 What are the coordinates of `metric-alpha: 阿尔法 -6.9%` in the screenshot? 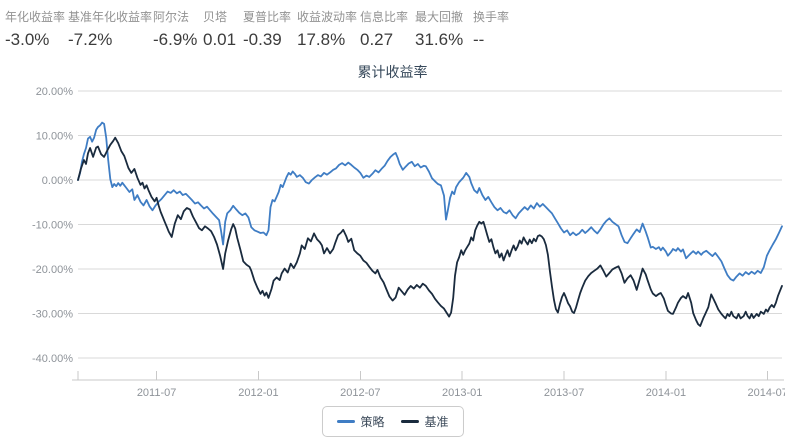 It's located at (175, 30).